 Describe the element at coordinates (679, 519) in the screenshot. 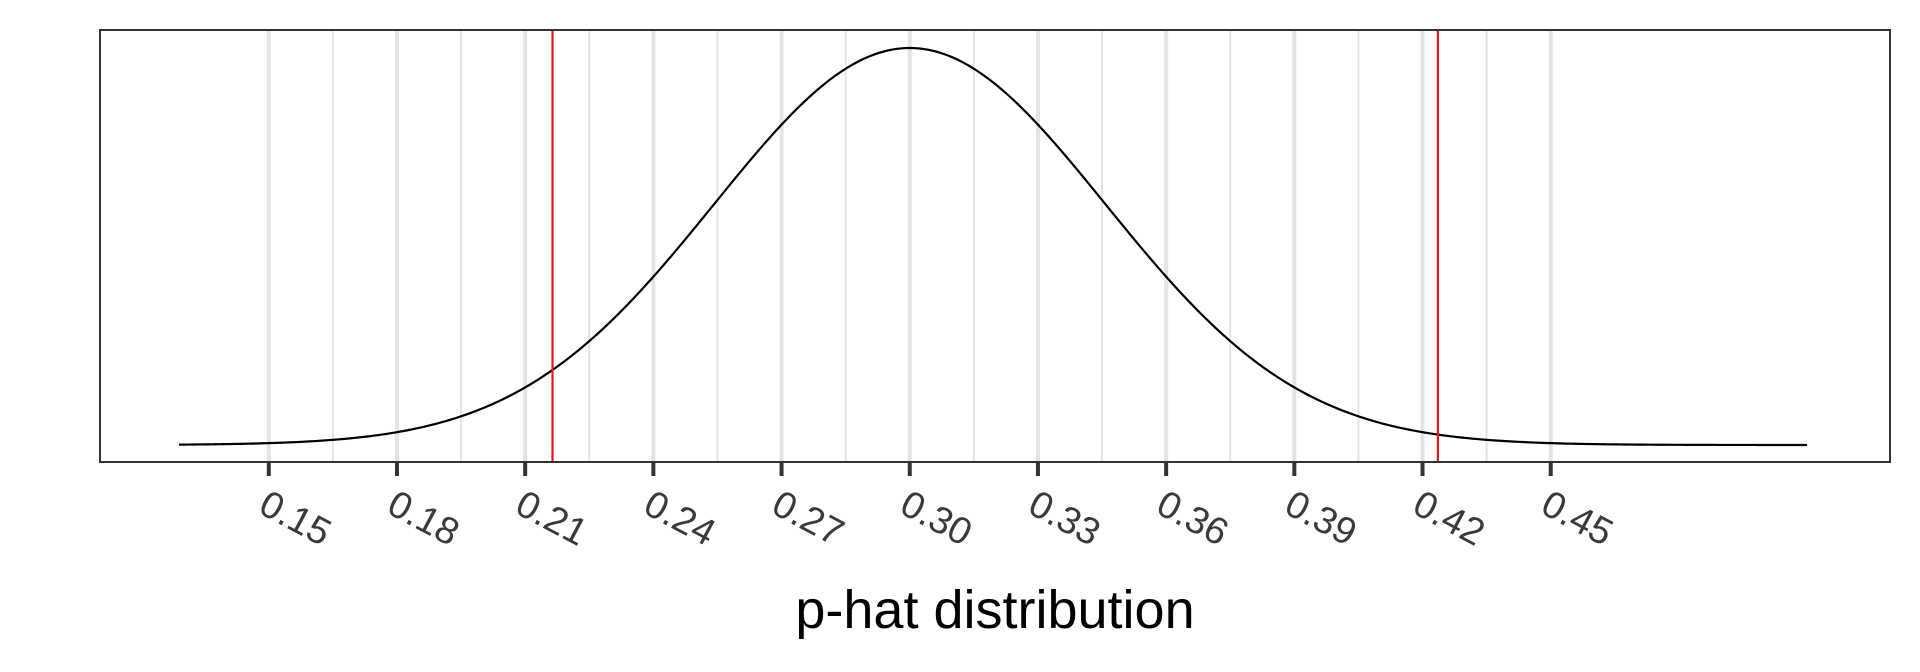

I see `x-tick-label: 0.24` at that location.